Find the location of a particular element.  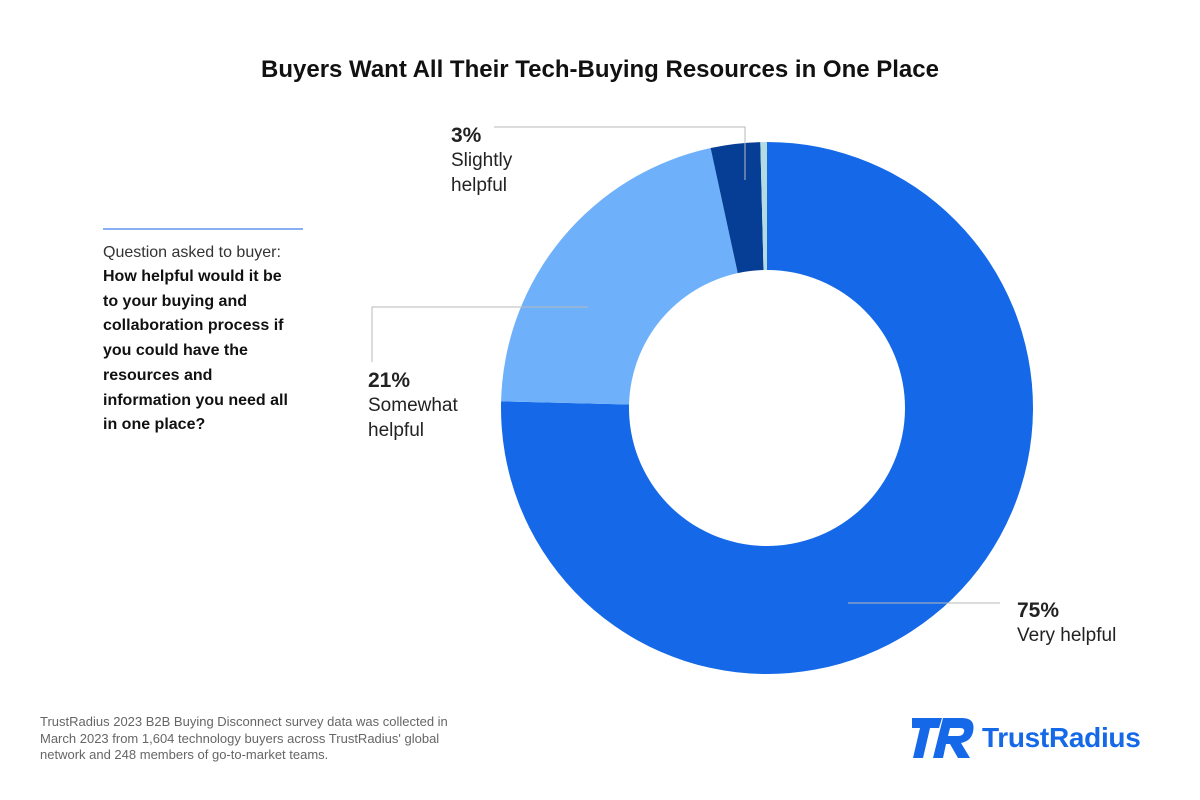

slice-percent-somewhat-helpful: 21% is located at coordinates (389, 380).